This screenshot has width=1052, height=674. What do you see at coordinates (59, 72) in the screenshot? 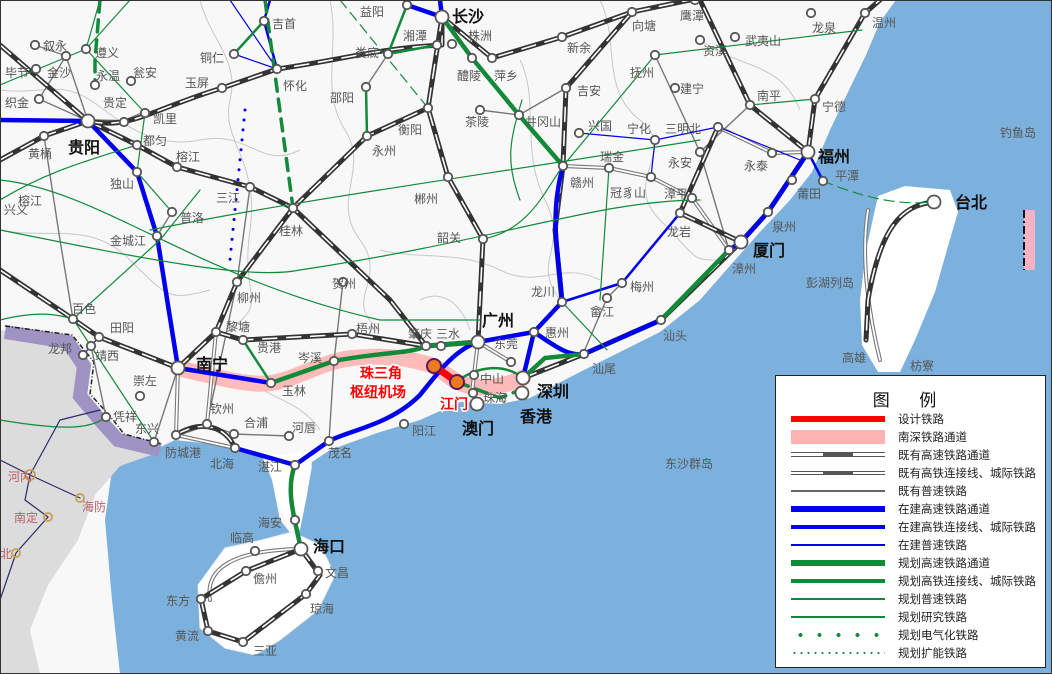
I see `station-label: 金沙` at bounding box center [59, 72].